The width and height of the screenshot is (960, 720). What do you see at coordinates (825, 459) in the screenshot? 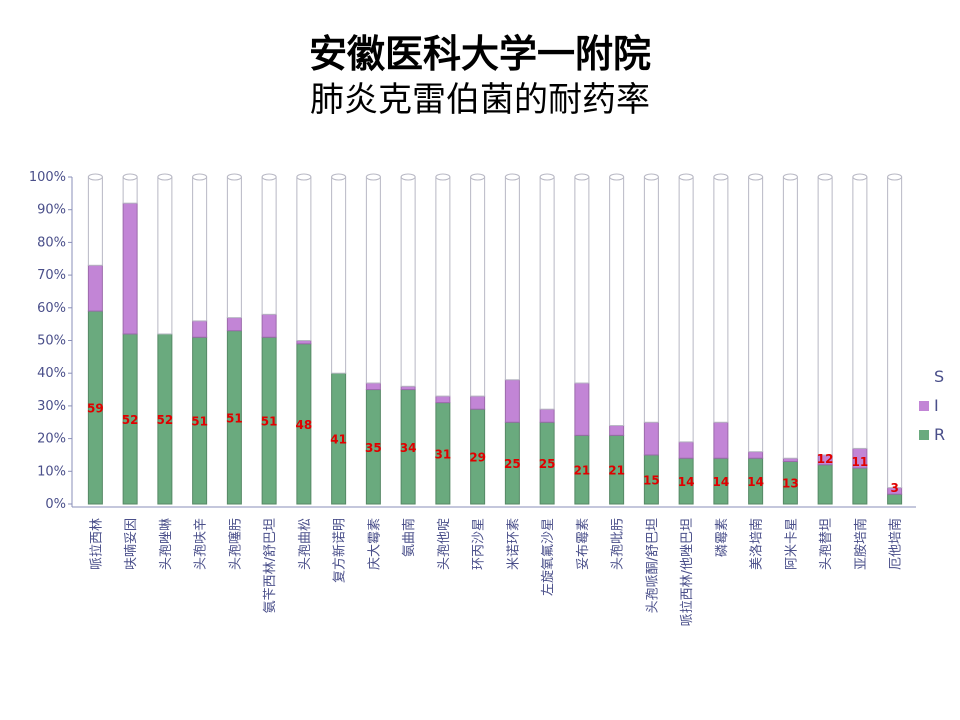
I see `data-label: 12` at bounding box center [825, 459].